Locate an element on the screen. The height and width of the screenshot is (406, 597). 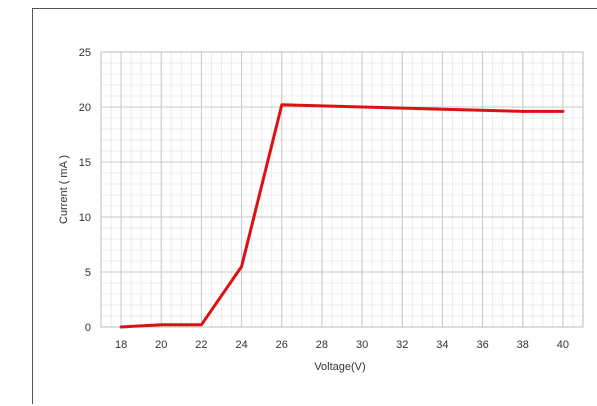
y-tick-labels: 0 5 10 15 20 25 is located at coordinates (85, 190).